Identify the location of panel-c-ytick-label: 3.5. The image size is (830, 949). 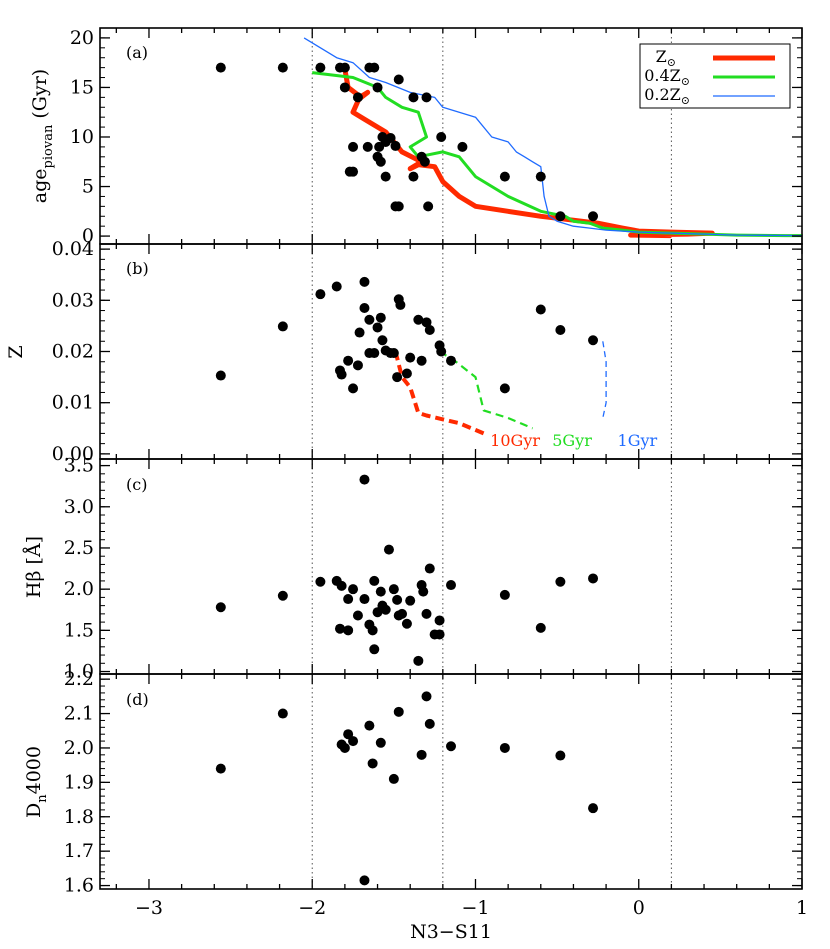
(79, 466).